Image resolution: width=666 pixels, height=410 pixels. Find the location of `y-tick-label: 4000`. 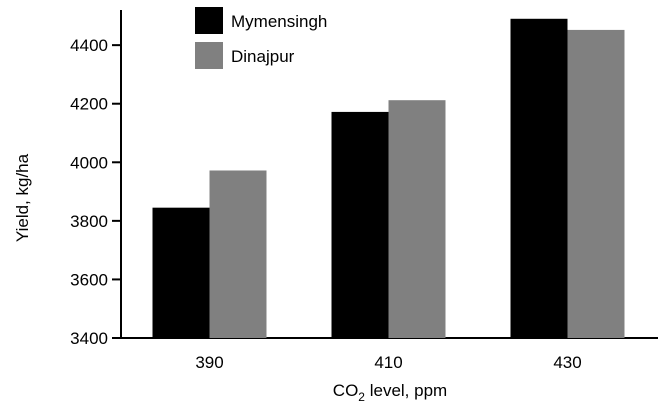

y-tick-label: 4000 is located at coordinates (89, 162).